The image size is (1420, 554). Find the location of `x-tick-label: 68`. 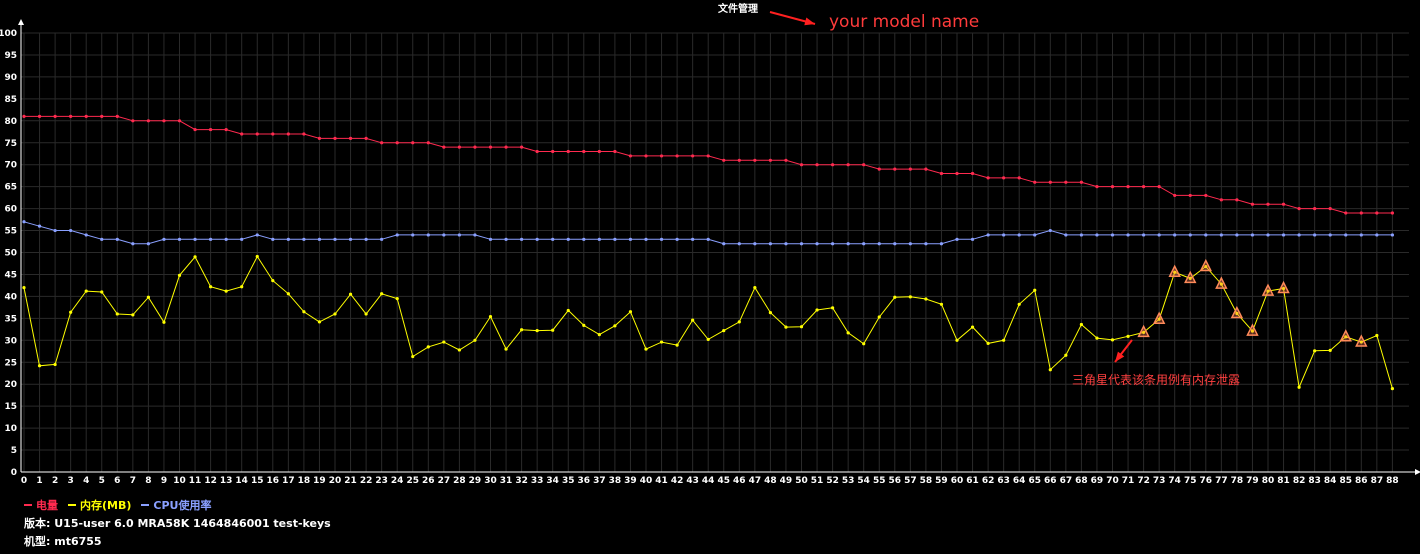

x-tick-label: 68 is located at coordinates (1081, 481).